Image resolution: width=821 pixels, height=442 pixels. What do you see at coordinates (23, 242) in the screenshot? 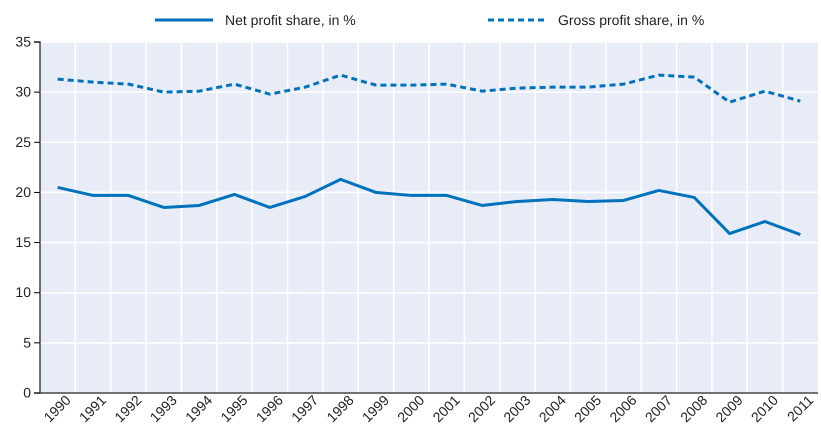
I see `y-tick-label: 15` at bounding box center [23, 242].